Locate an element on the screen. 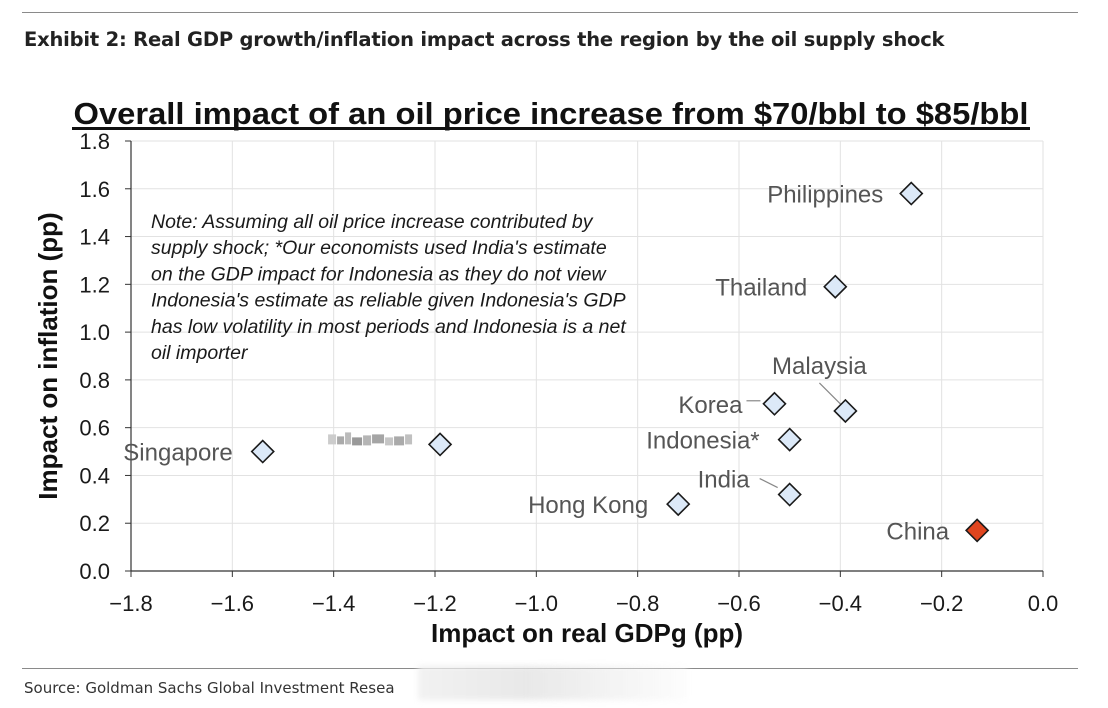 This screenshot has height=708, width=1108. y-tick-label: 1.6 is located at coordinates (94, 189).